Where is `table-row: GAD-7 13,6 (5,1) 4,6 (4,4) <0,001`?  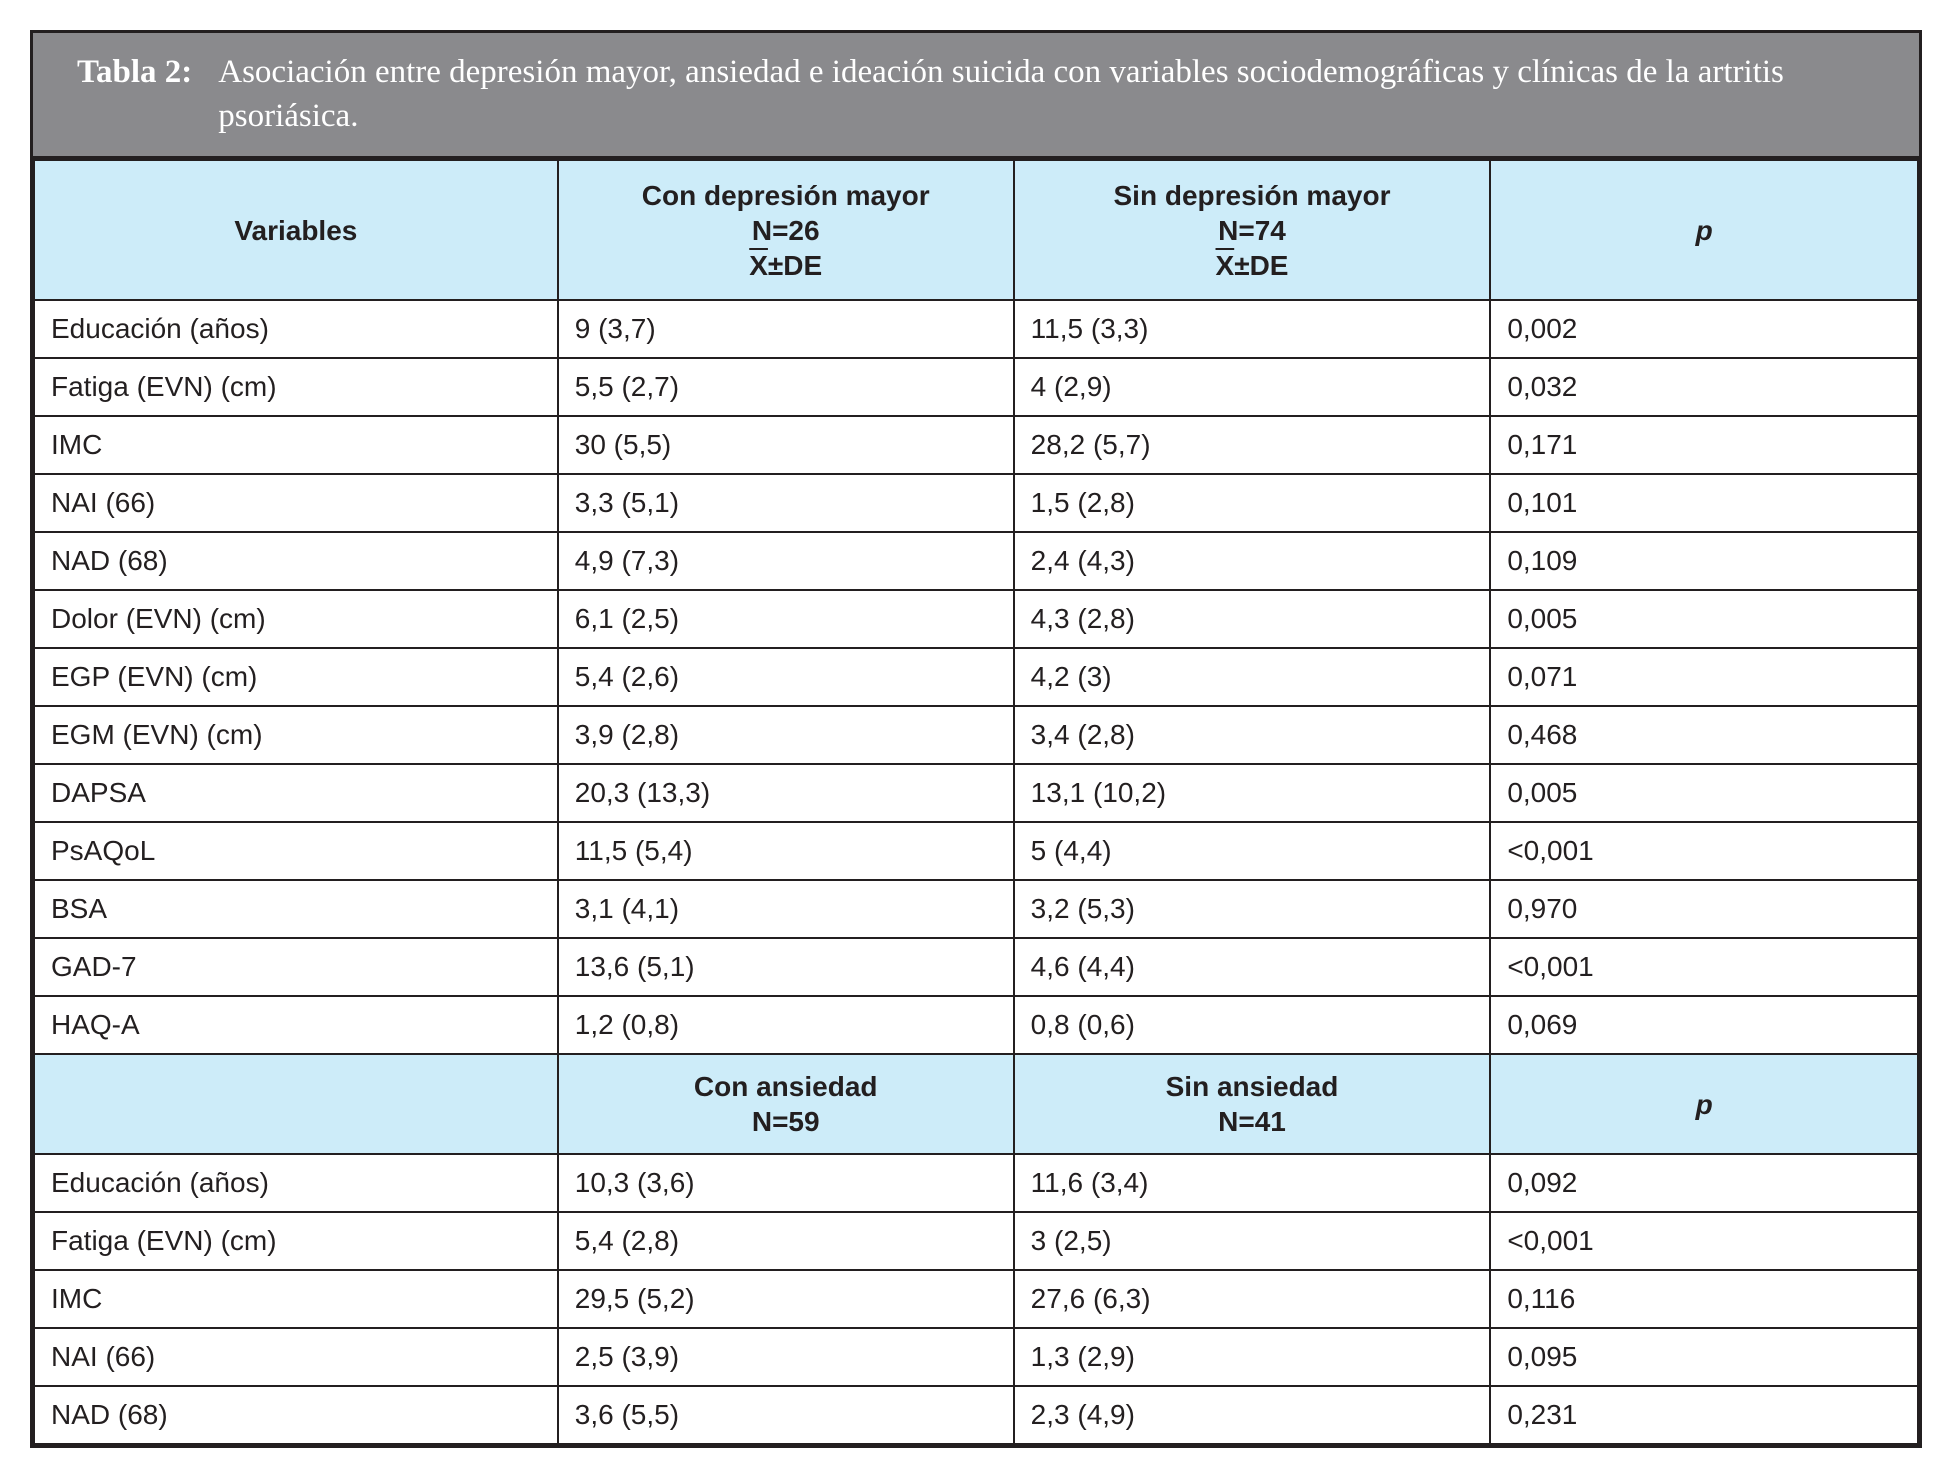 table-row: GAD-7 13,6 (5,1) 4,6 (4,4) <0,001 is located at coordinates (976, 967).